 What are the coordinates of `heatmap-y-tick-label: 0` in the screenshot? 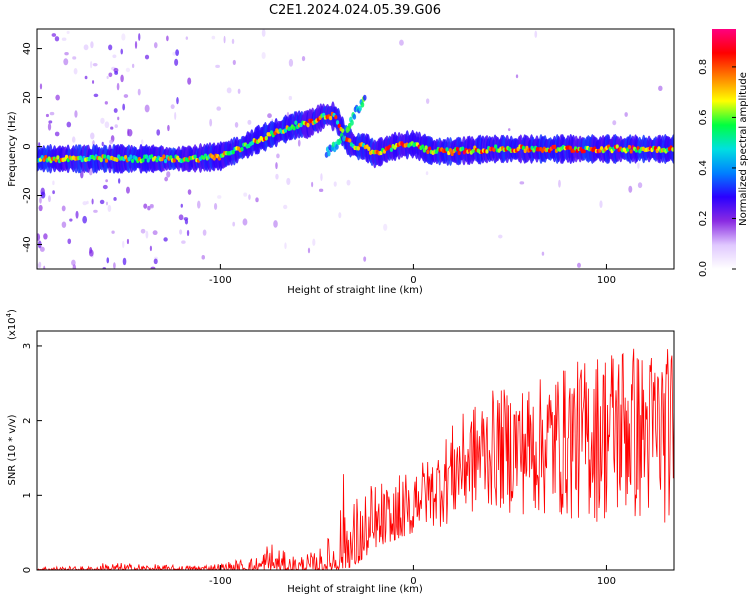 It's located at (27, 146).